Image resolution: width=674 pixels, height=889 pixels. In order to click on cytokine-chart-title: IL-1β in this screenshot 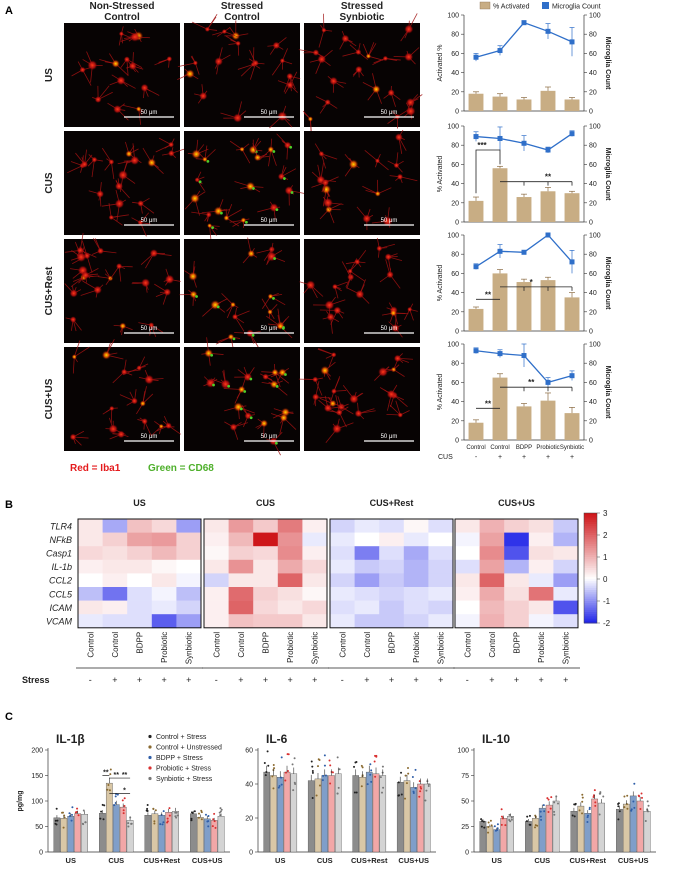, I will do `click(70, 739)`.